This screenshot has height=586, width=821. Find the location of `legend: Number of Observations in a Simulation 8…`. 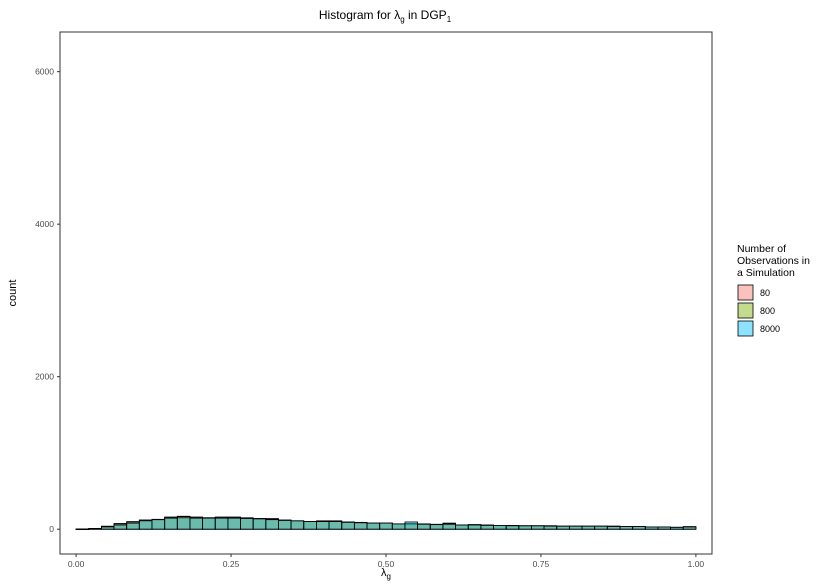

legend: Number of Observations in a Simulation 8… is located at coordinates (773, 290).